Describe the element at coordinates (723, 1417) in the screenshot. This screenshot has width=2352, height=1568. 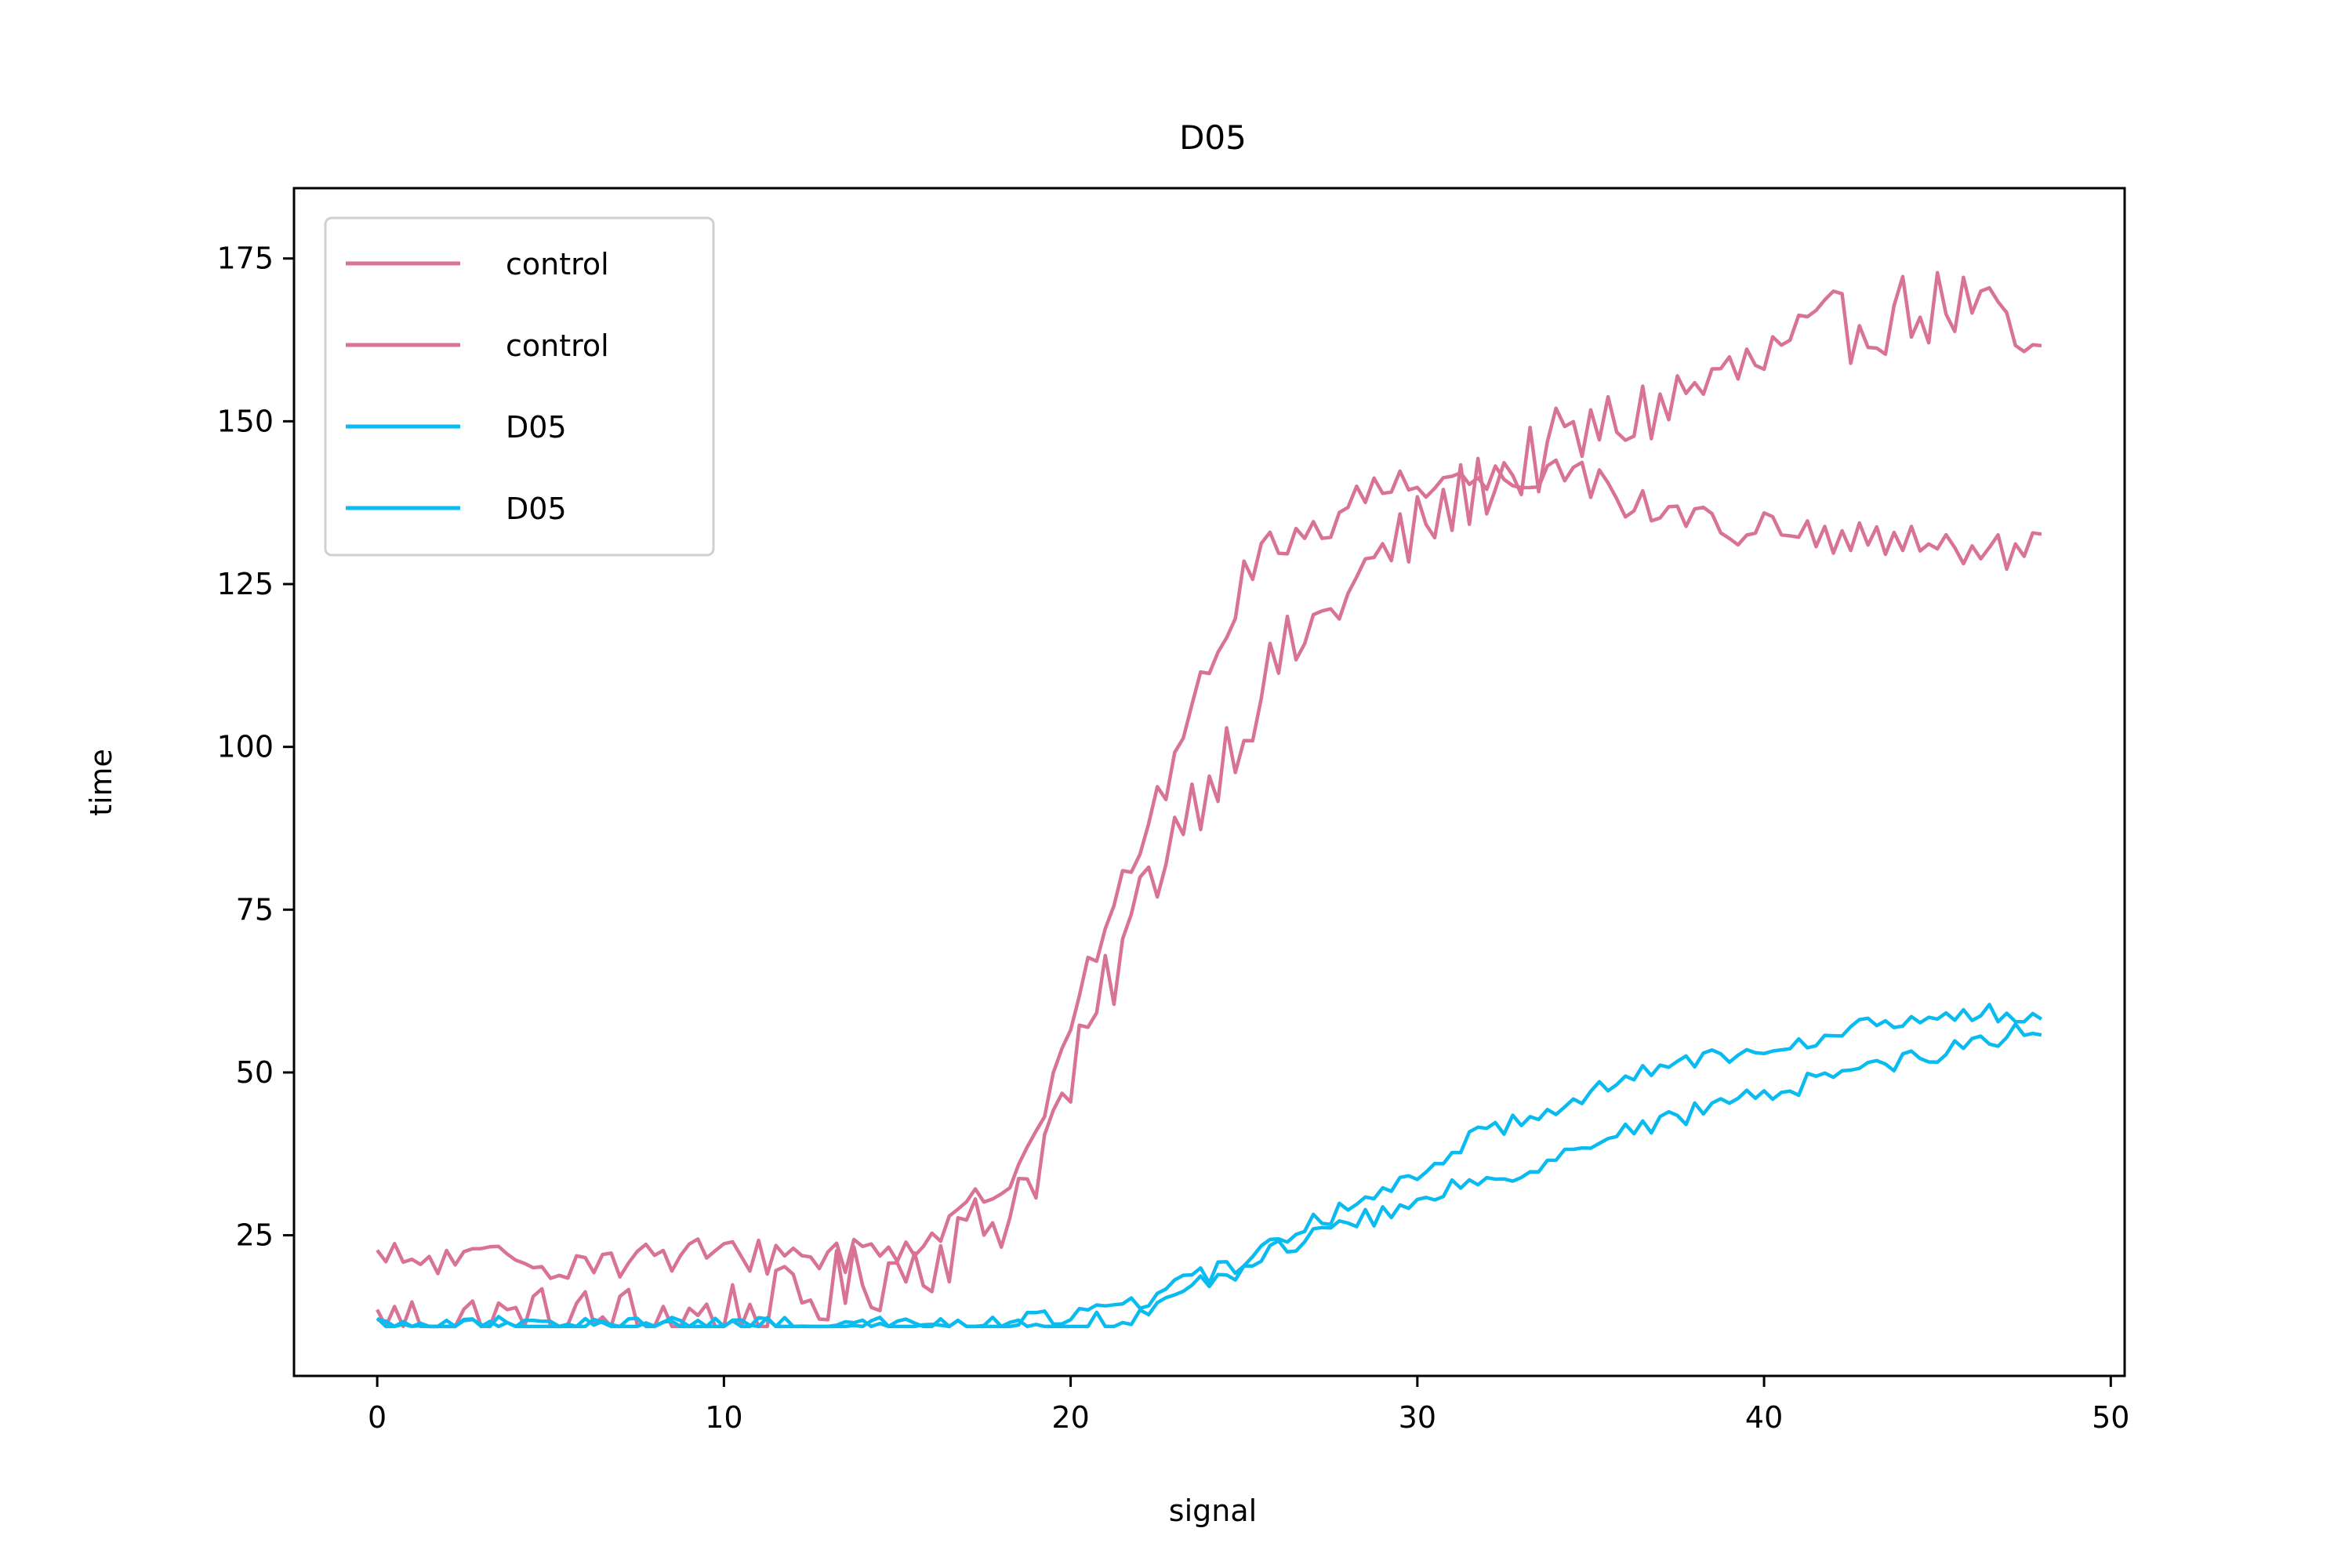
I see `x-tick-label: 10` at that location.